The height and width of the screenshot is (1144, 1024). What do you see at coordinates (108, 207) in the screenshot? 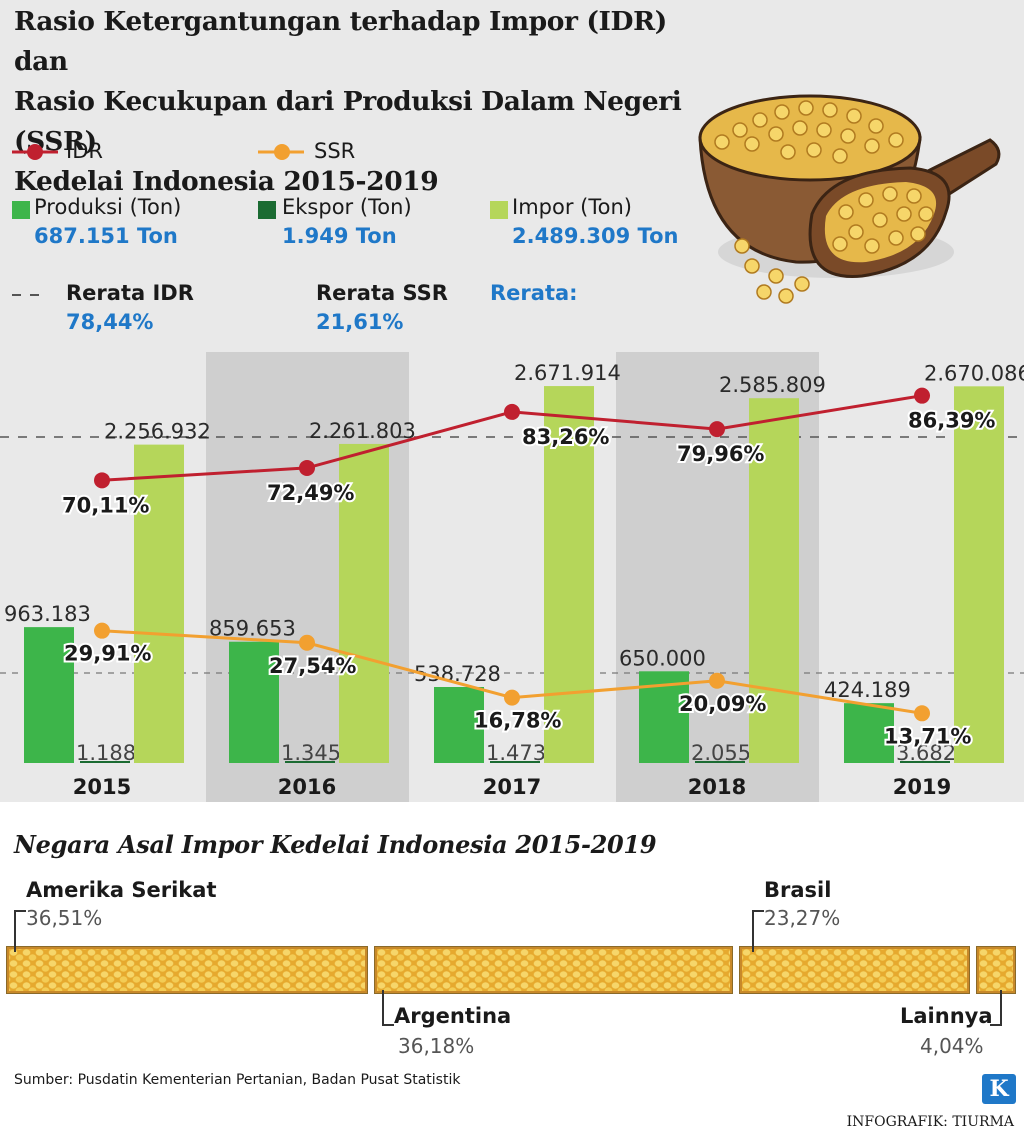
I see `legend-produksi-label: Produksi (Ton)` at bounding box center [108, 207].